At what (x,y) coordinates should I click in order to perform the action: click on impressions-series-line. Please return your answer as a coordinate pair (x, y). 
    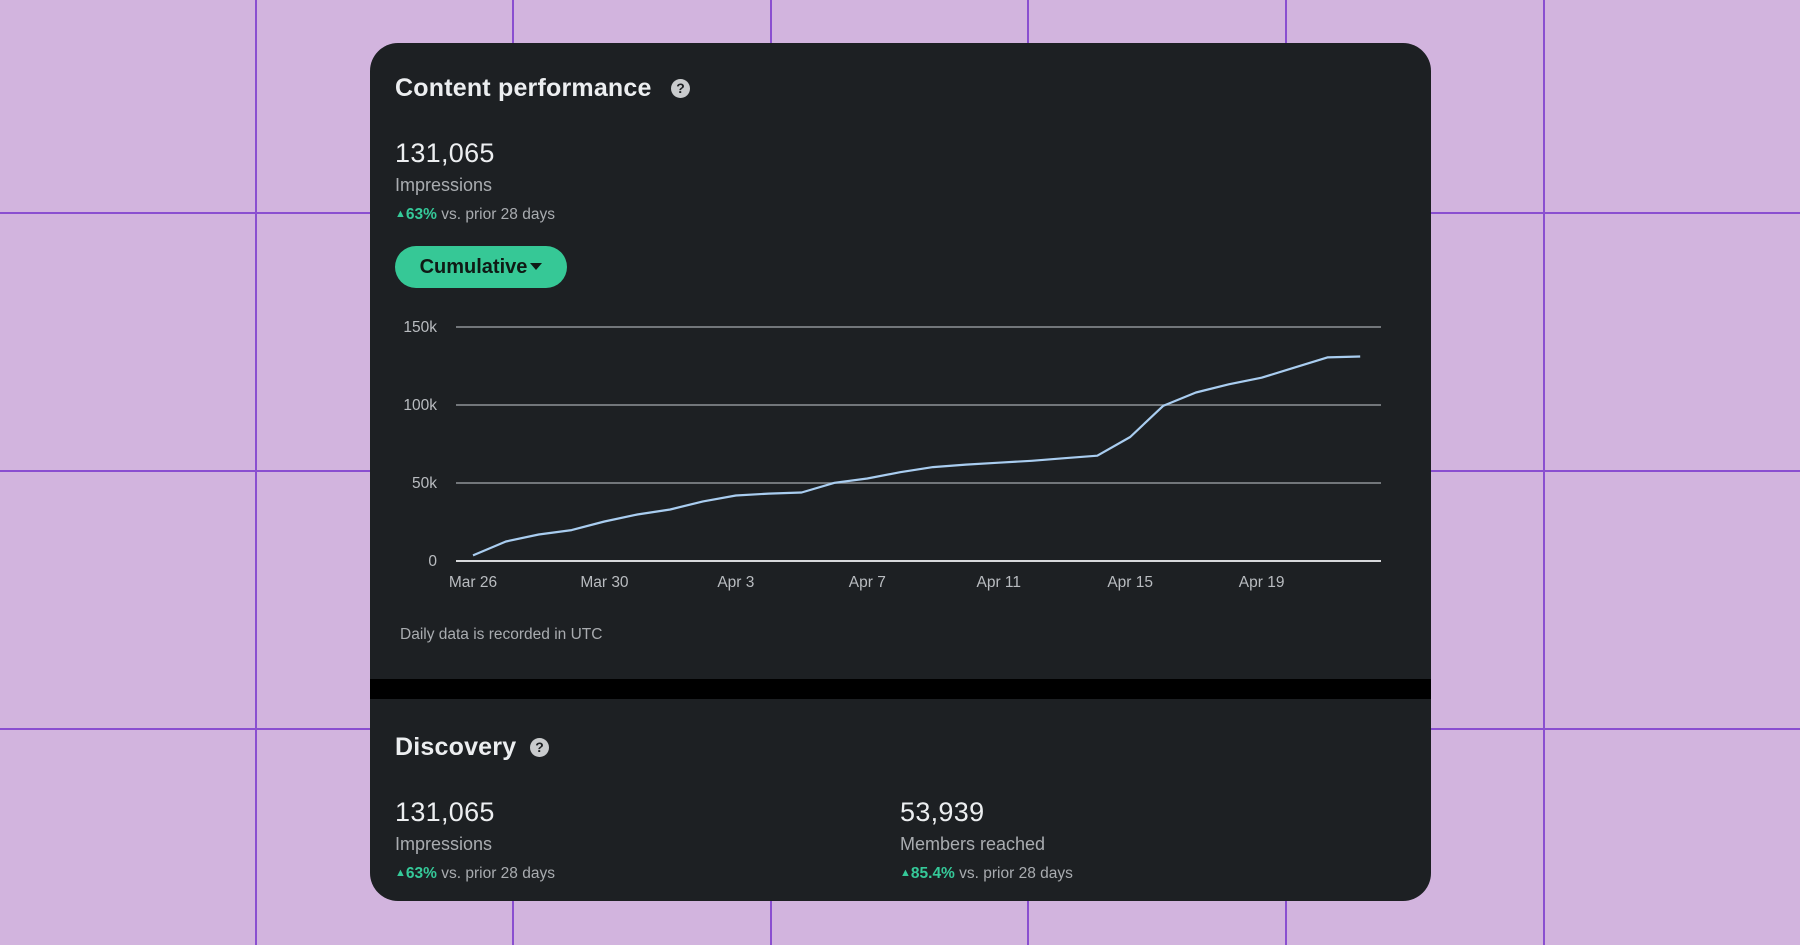
    Looking at the image, I should click on (916, 456).